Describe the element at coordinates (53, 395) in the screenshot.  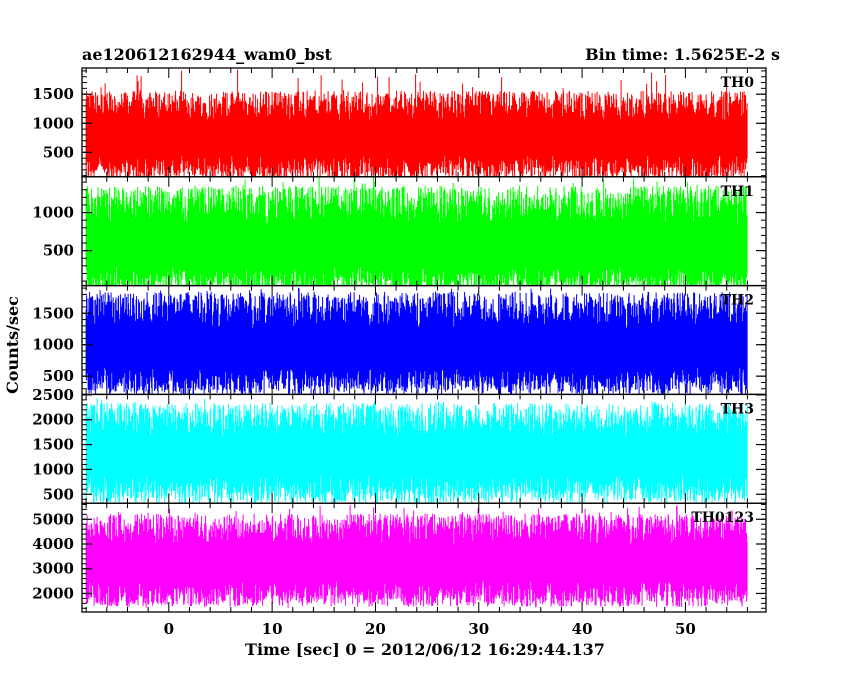
I see `y-tick-label: 2500` at that location.